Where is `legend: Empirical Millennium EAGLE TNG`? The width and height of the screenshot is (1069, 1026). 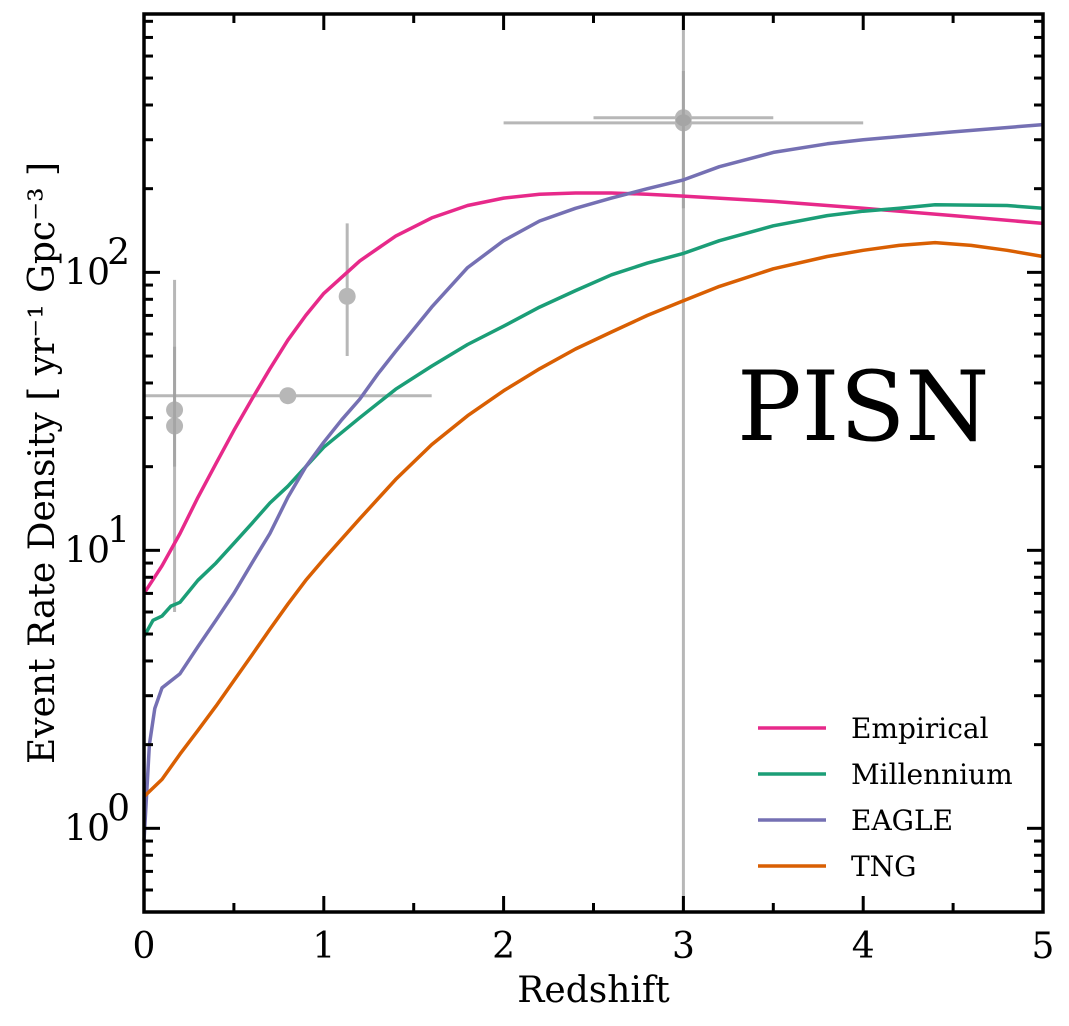
legend: Empirical Millennium EAGLE TNG is located at coordinates (885, 797).